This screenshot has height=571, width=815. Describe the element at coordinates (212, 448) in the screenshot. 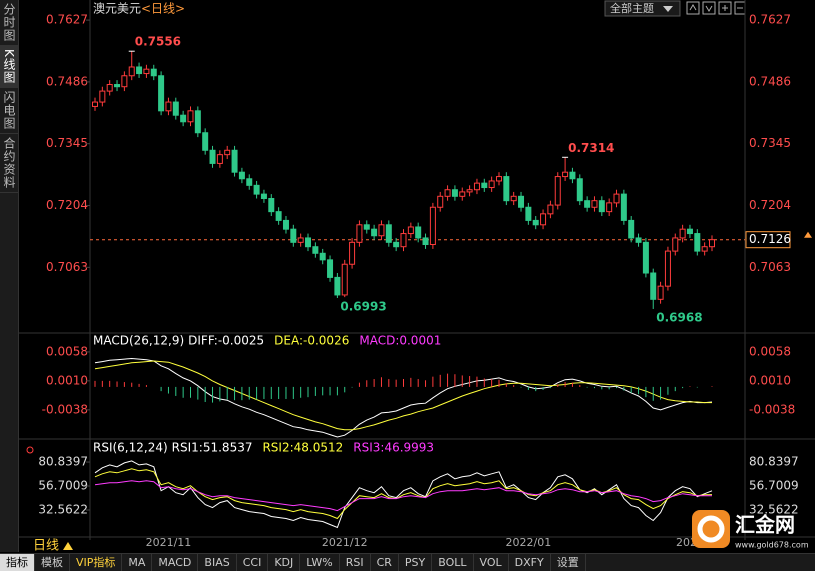

I see `legend-entry: RSI1:51.8537` at that location.